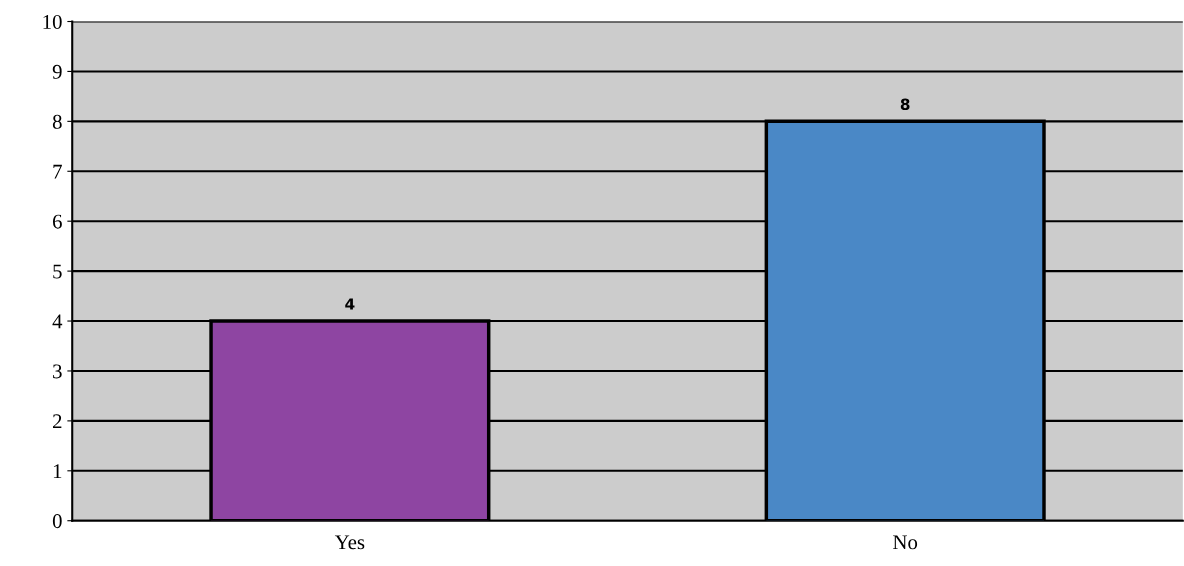  Describe the element at coordinates (57, 371) in the screenshot. I see `y-tick-label: 3` at that location.